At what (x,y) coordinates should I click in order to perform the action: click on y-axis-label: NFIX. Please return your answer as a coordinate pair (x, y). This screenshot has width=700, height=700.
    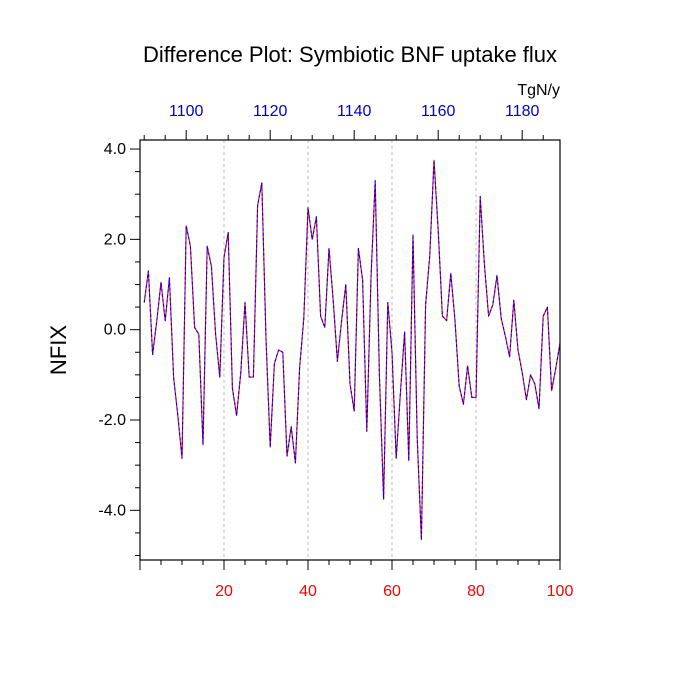
    Looking at the image, I should click on (58, 350).